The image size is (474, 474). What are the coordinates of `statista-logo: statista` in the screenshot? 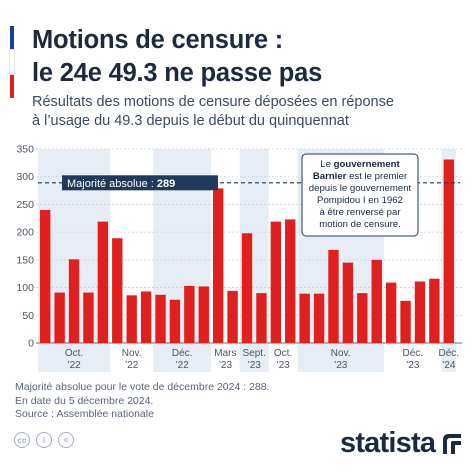 It's located at (401, 443).